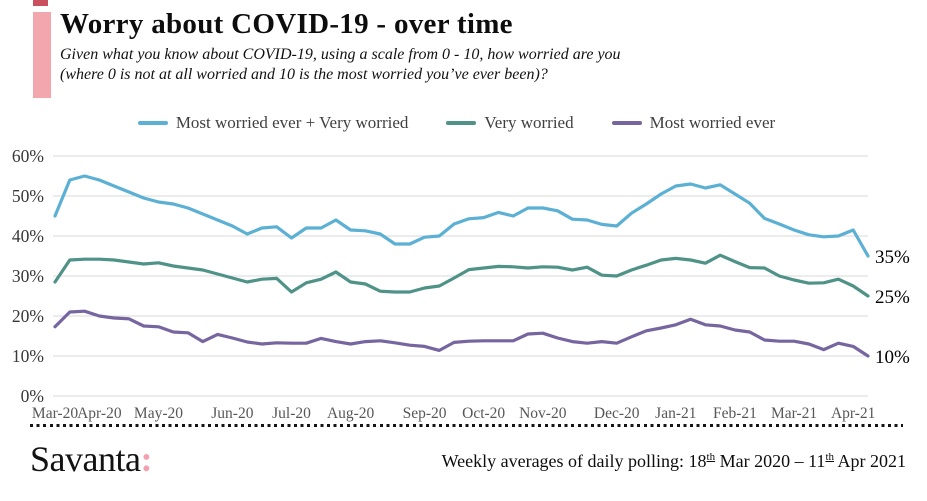  I want to click on y-axis-tick-label: 50%, so click(28, 196).